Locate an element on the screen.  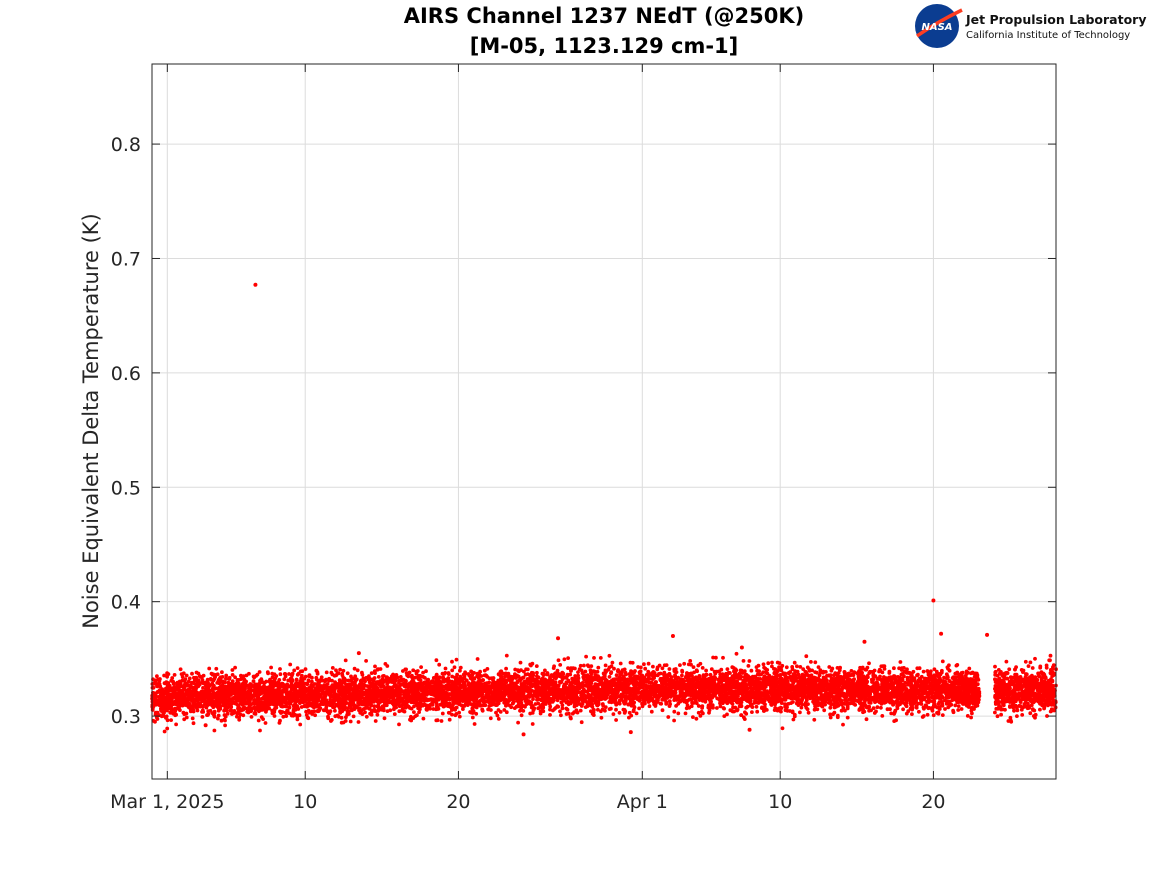
nasa-badge-text: NASA is located at coordinates (936, 27).